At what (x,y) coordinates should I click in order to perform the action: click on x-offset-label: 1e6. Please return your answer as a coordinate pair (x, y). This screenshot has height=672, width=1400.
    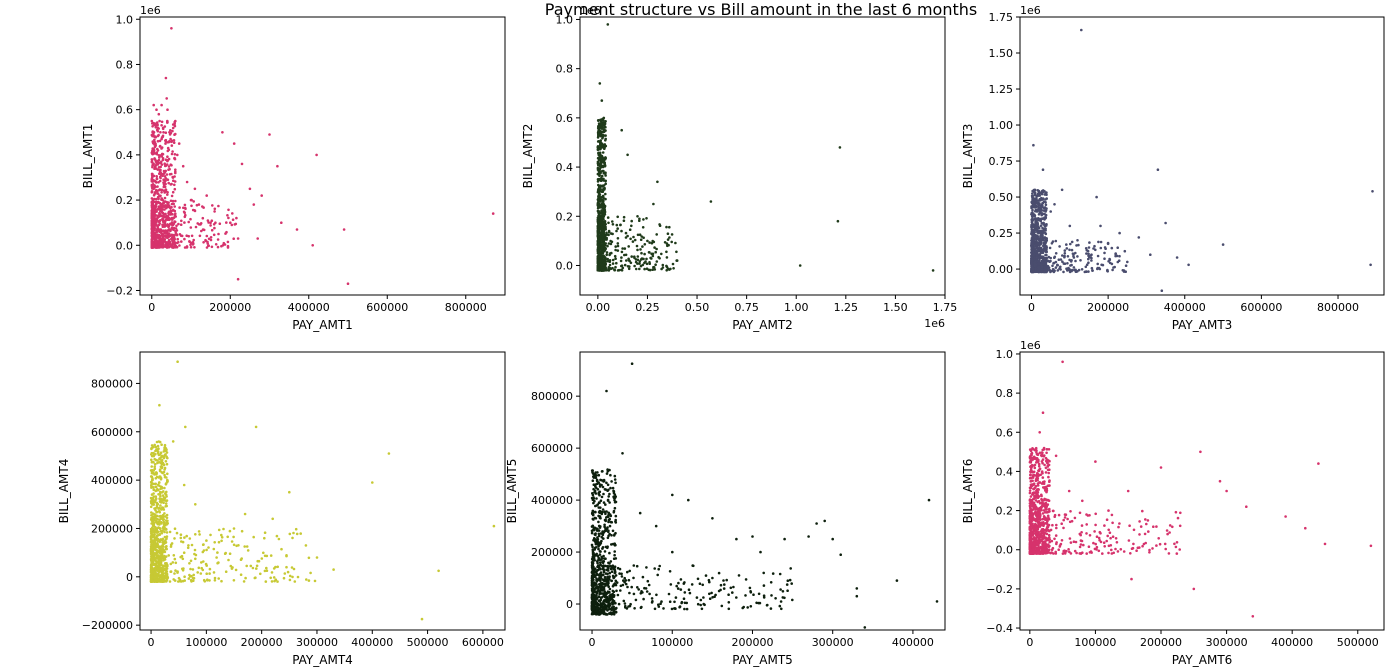
    Looking at the image, I should click on (934, 323).